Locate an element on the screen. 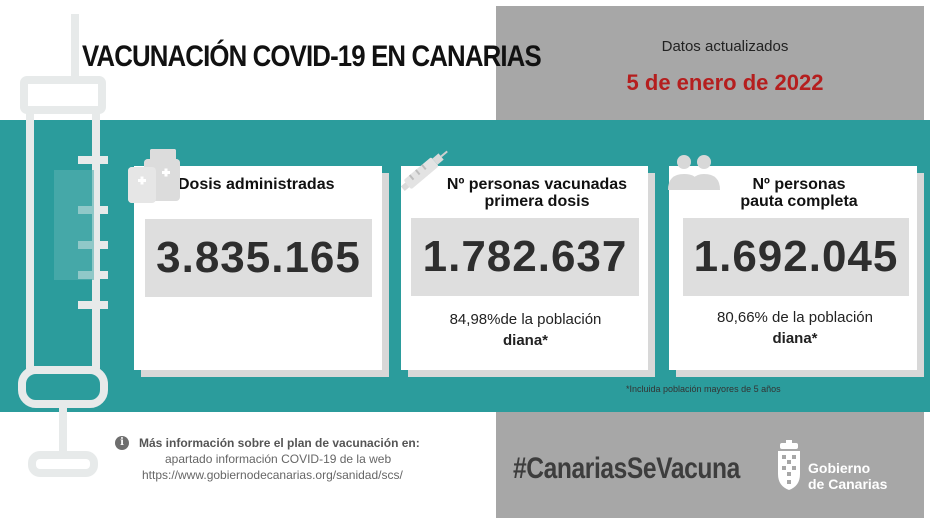  people-icon is located at coordinates (694, 172).